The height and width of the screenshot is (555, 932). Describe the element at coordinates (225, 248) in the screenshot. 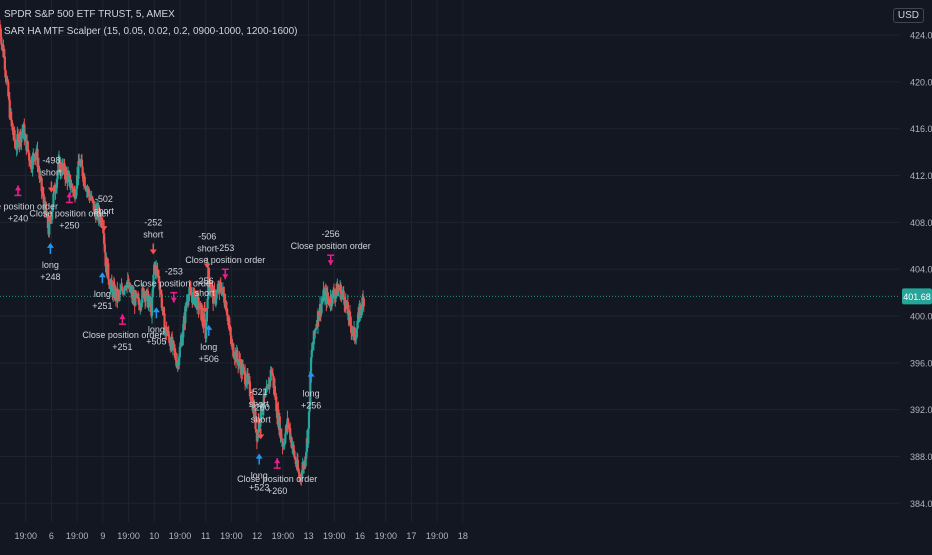

I see `signal-label: -253` at that location.